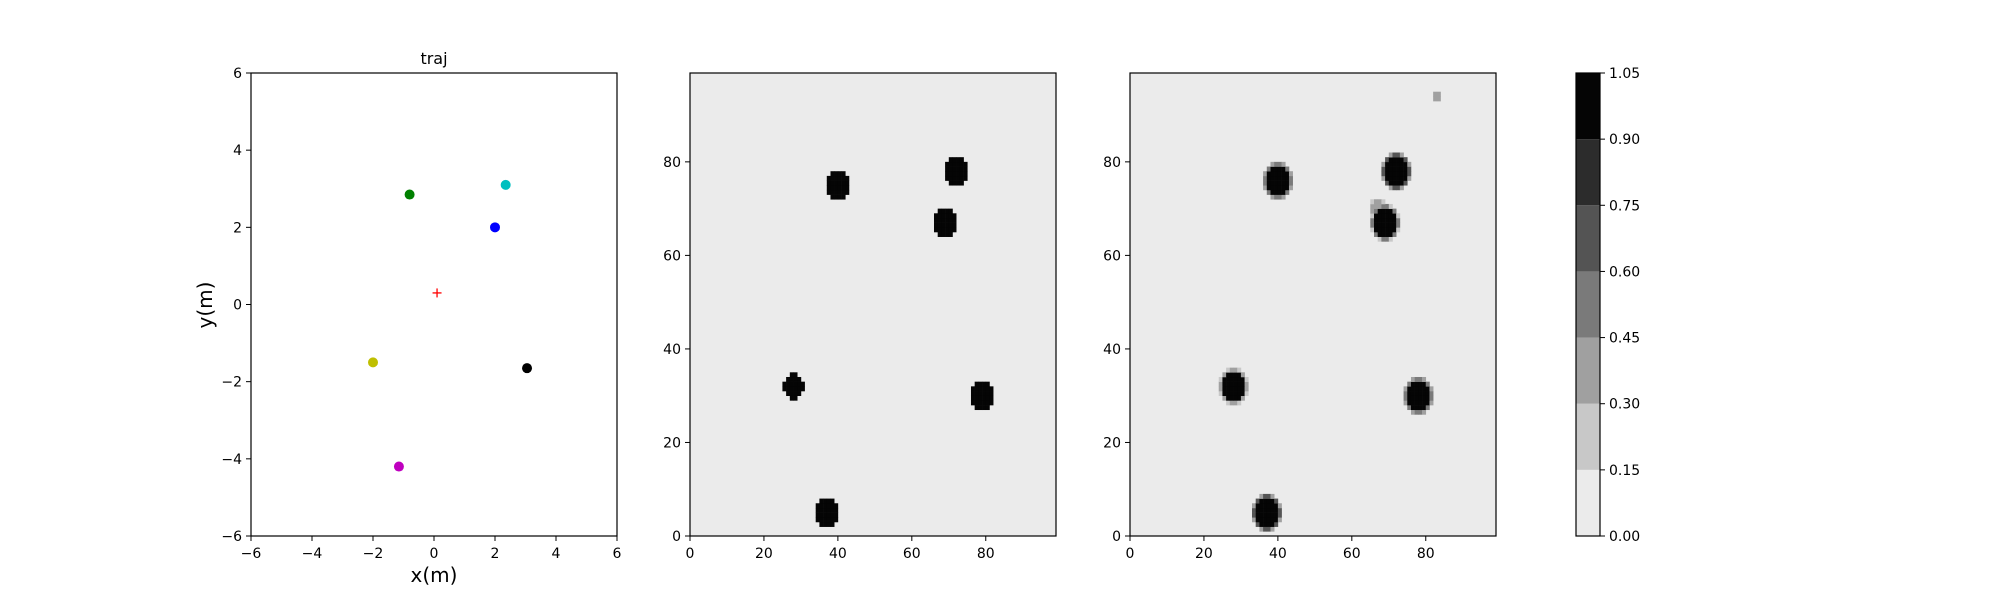 The image size is (2000, 600). What do you see at coordinates (986, 554) in the screenshot?
I see `heatmap-1-xtick-label: 80` at bounding box center [986, 554].